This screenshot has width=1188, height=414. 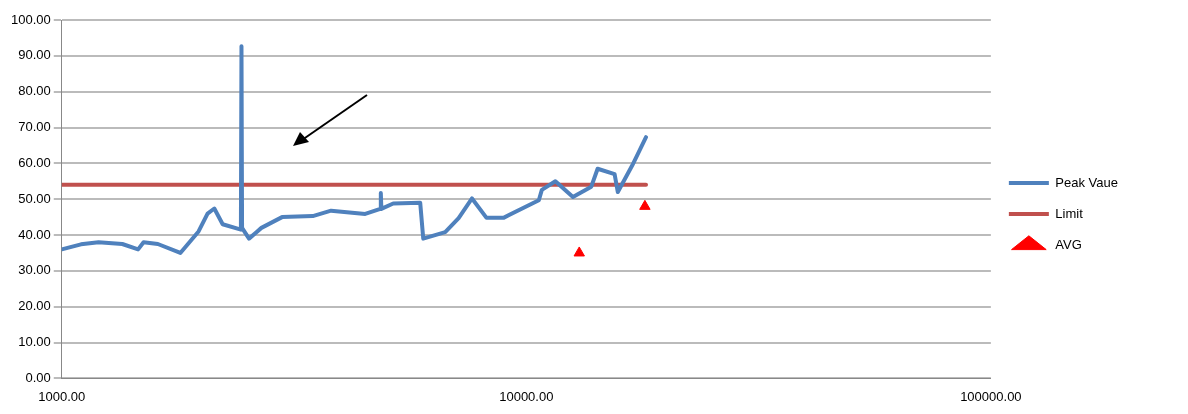 I want to click on y-tick-label: 20.00, so click(x=34, y=306).